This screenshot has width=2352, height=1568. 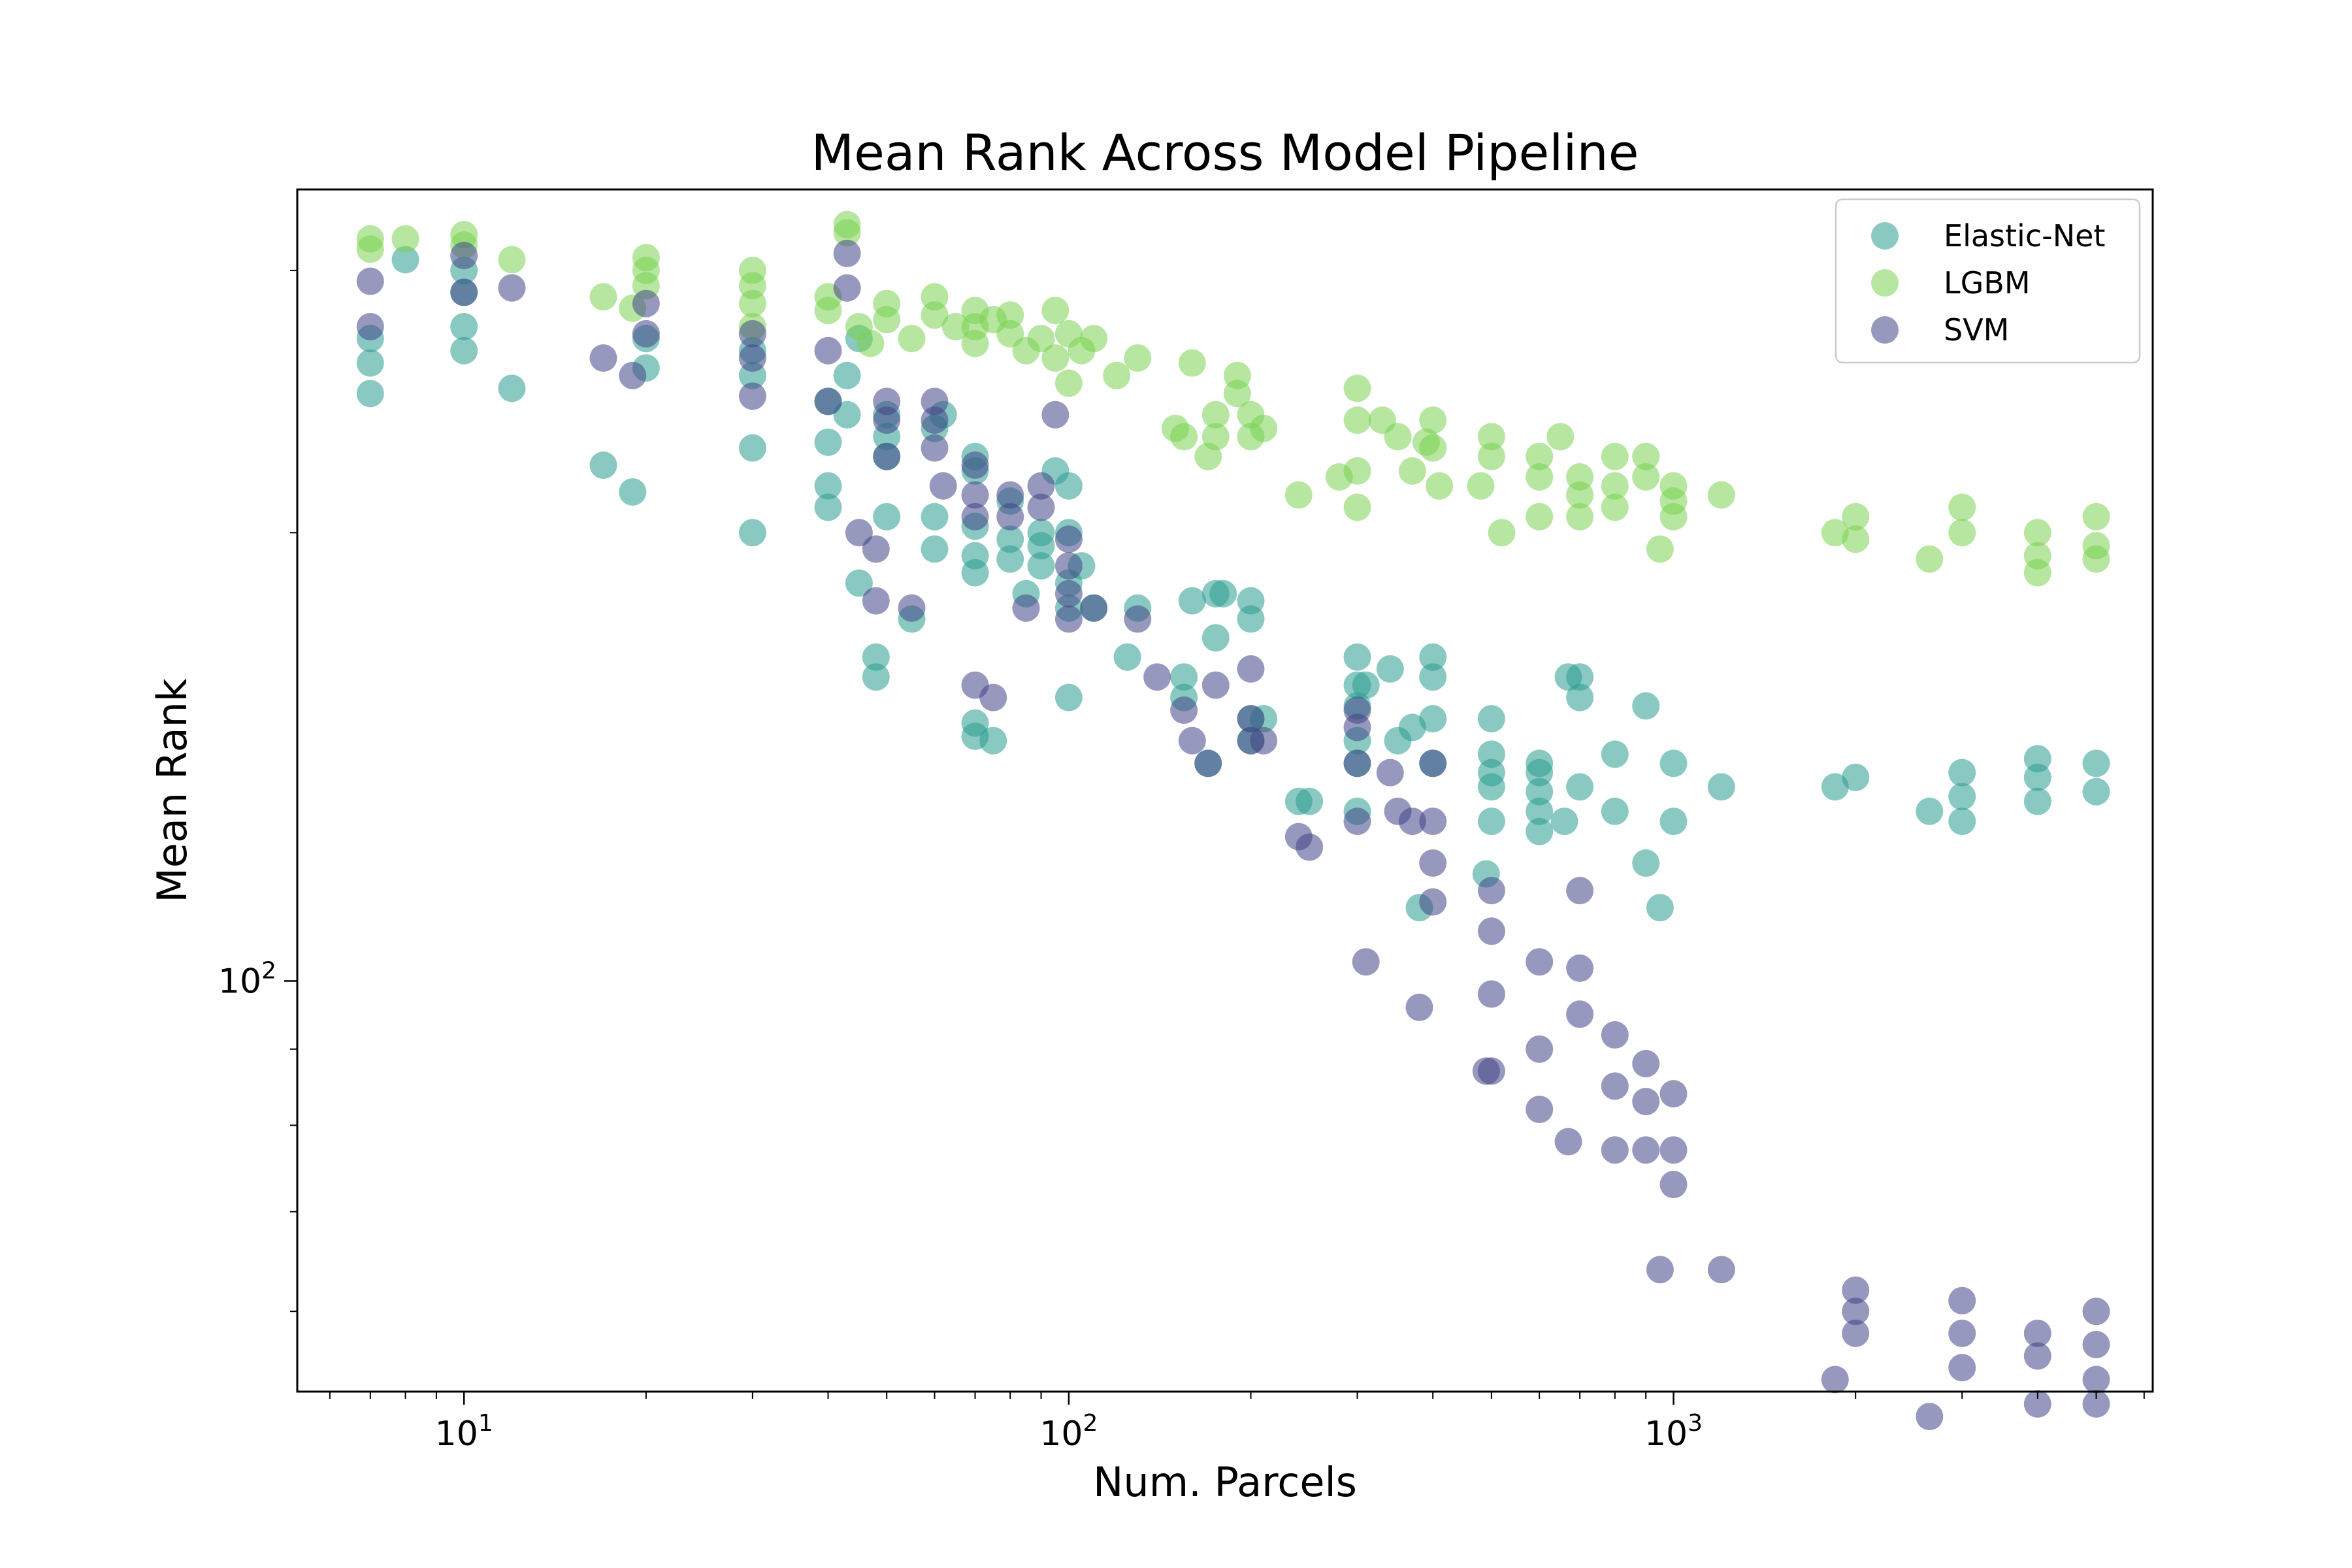 I want to click on legend-frame, so click(x=1988, y=281).